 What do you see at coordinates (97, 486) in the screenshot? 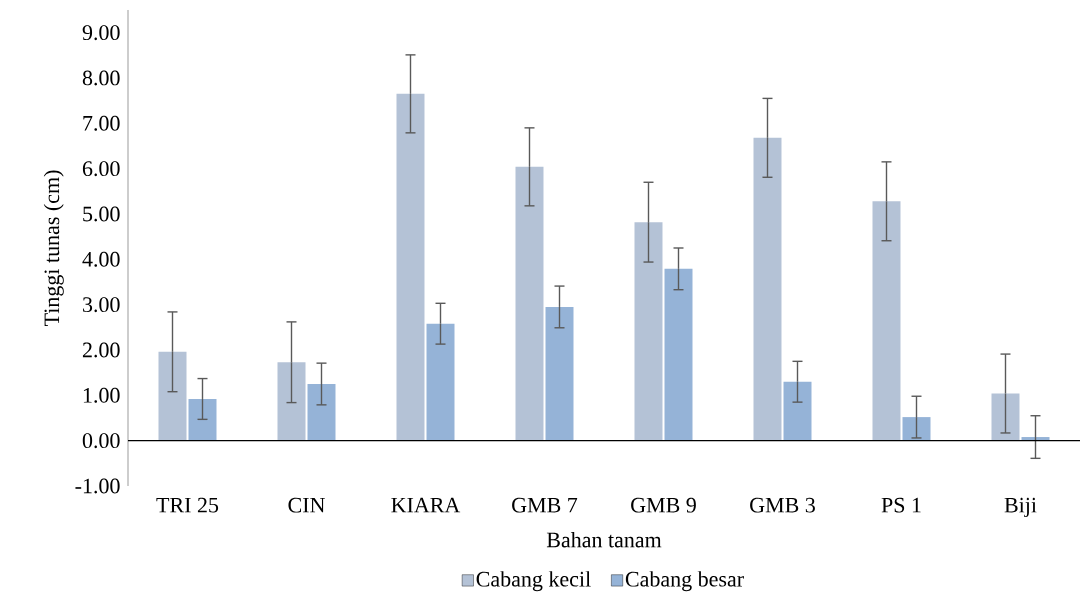
I see `y-tick-label: -1.00` at bounding box center [97, 486].